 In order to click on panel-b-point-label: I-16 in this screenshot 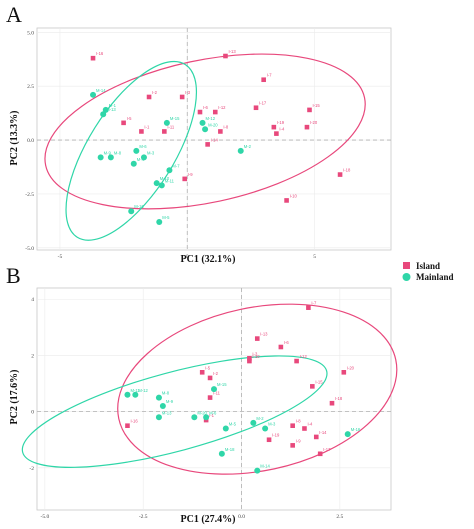, I will do `click(134, 421)`.